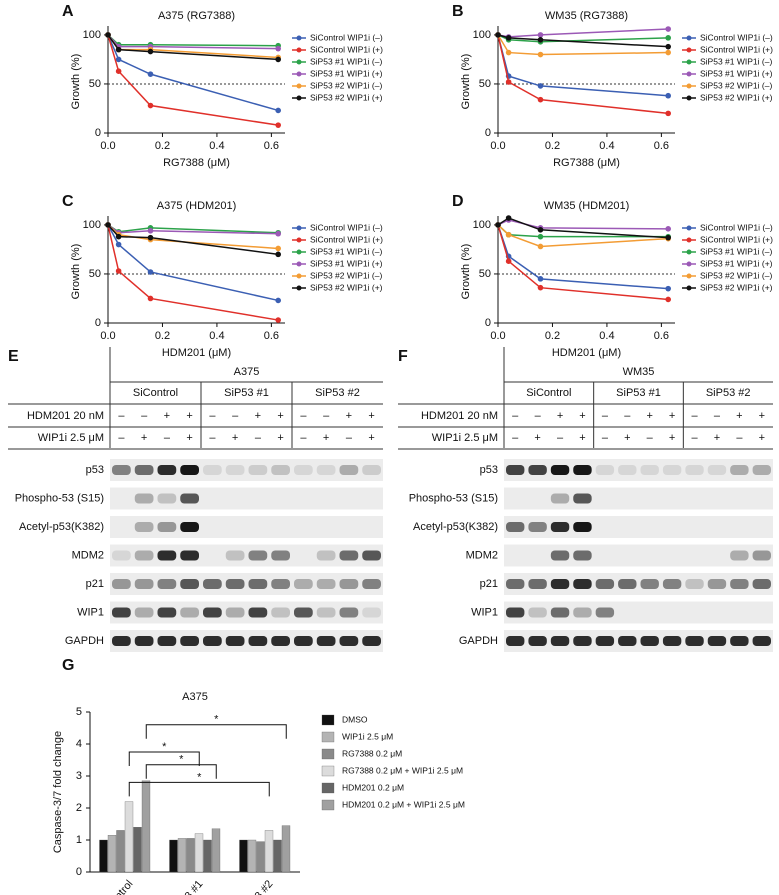  I want to click on legend-label: SiControl WIP1i (+), so click(346, 239).